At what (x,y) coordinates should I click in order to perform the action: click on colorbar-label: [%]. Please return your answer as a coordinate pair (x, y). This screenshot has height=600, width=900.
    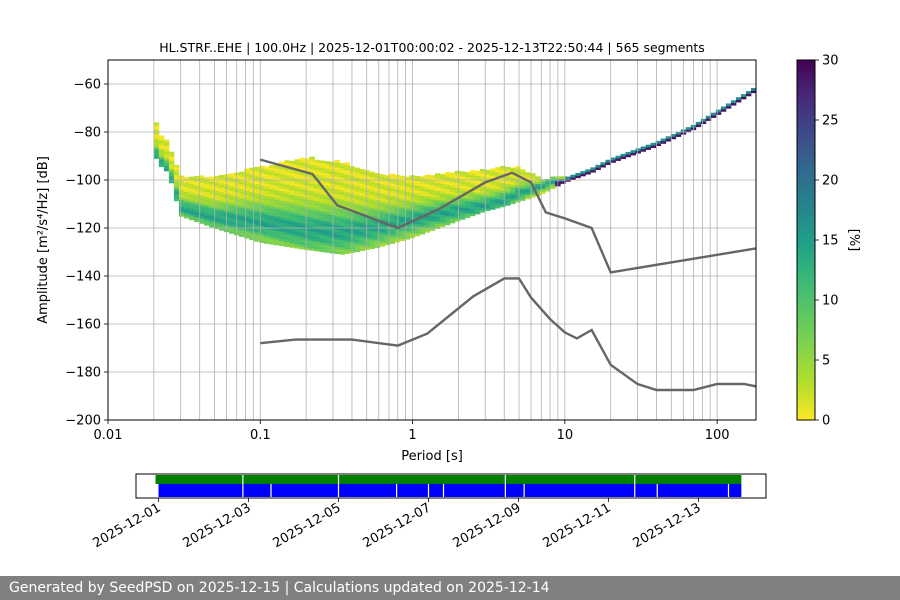
    Looking at the image, I should click on (853, 240).